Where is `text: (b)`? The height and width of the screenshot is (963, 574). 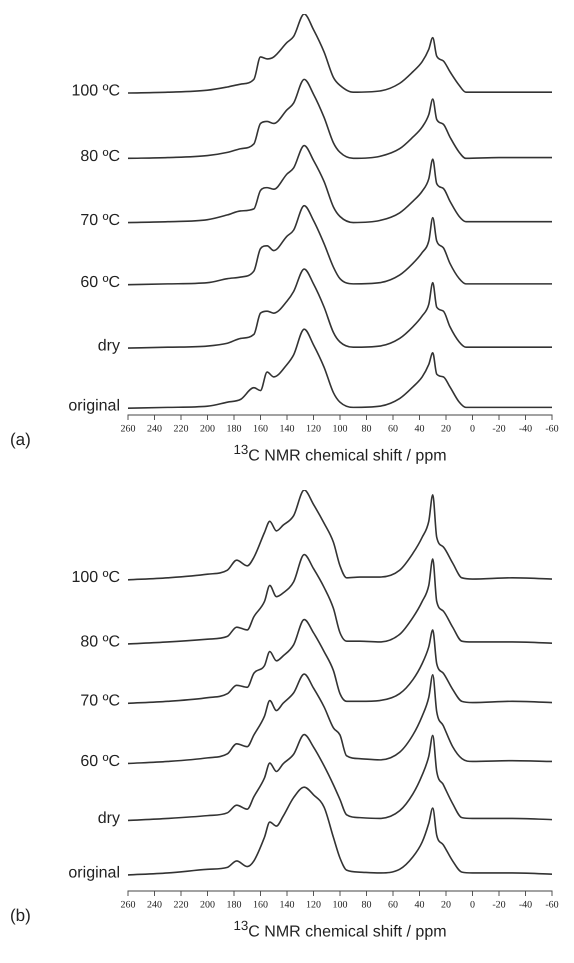 text: (b) is located at coordinates (20, 916).